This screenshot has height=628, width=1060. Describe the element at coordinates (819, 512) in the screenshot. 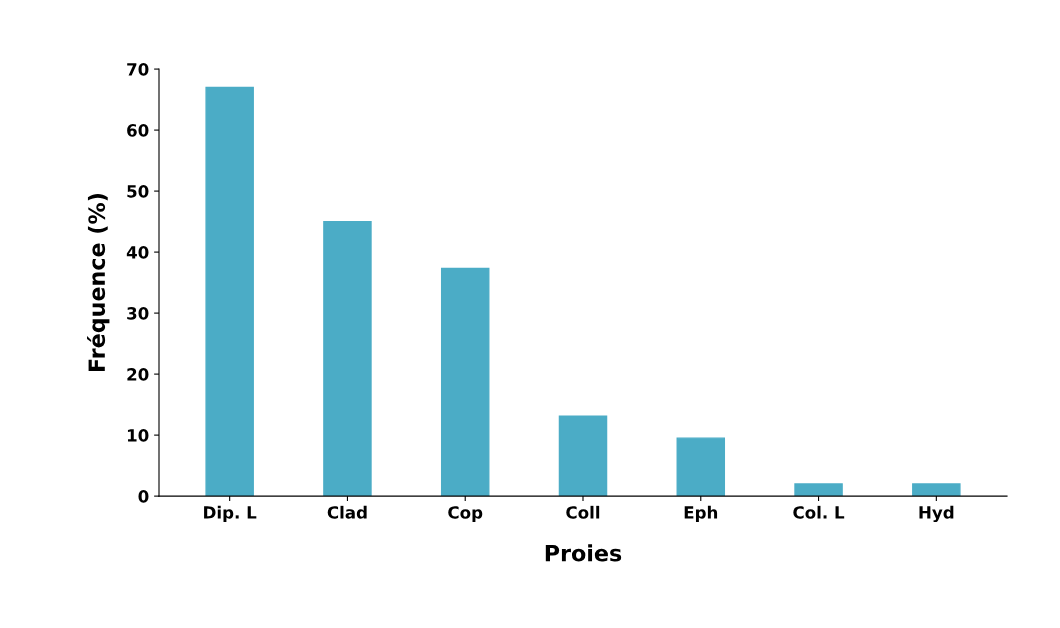

I see `x-tick-label: Col. L` at that location.